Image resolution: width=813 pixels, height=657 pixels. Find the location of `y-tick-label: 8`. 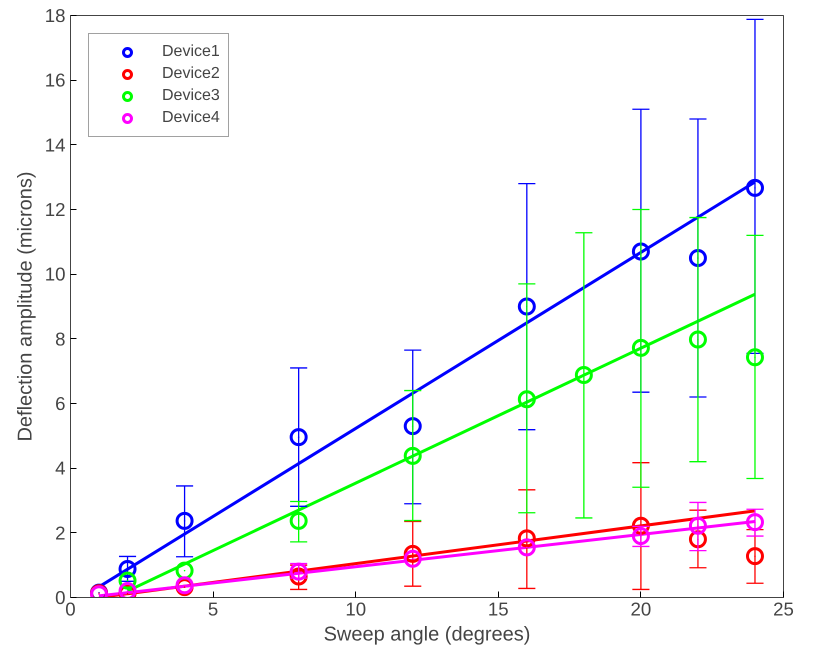

y-tick-label: 8 is located at coordinates (60, 339).